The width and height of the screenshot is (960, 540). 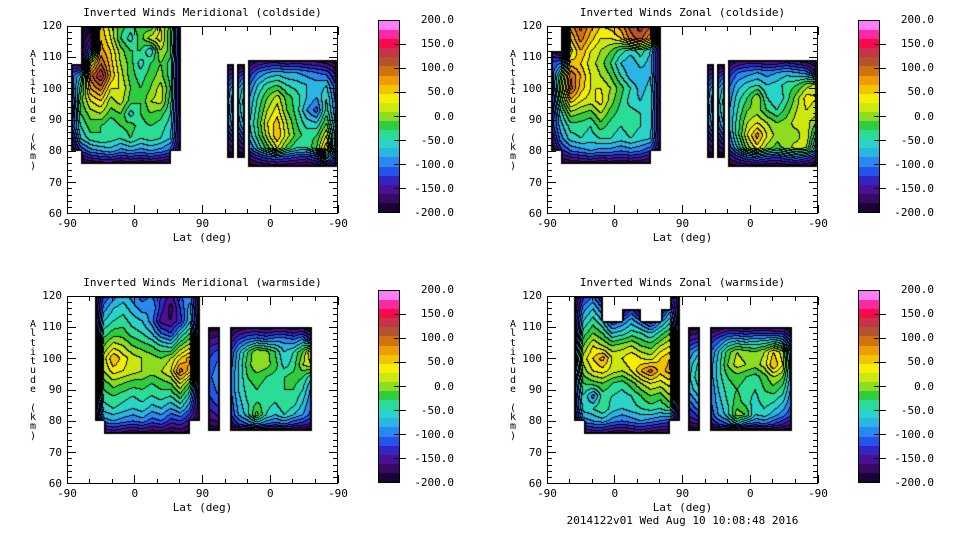 What do you see at coordinates (917, 410) in the screenshot?
I see `colorbar-tick-label: -50.0` at bounding box center [917, 410].